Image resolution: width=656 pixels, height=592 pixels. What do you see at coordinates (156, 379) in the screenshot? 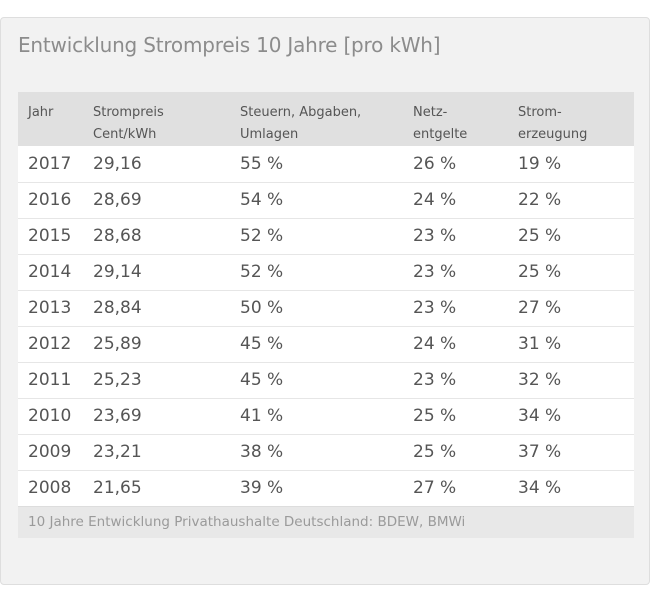
I see `cell-strompreis: 25,23` at bounding box center [156, 379].